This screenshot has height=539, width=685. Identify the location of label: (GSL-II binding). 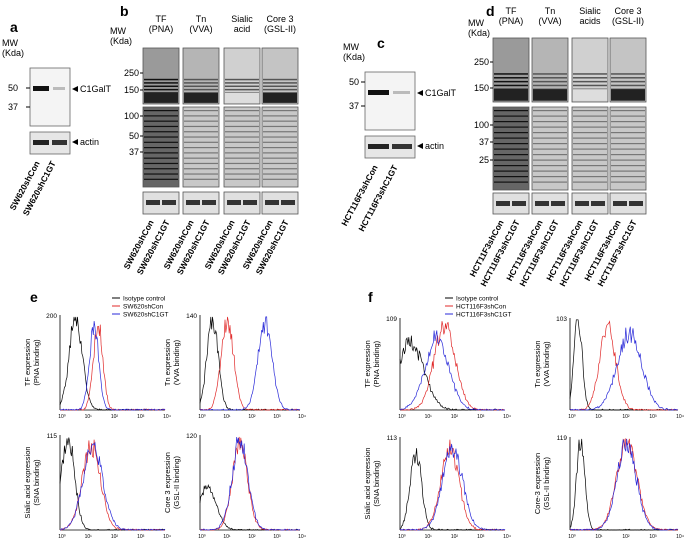
(176, 482).